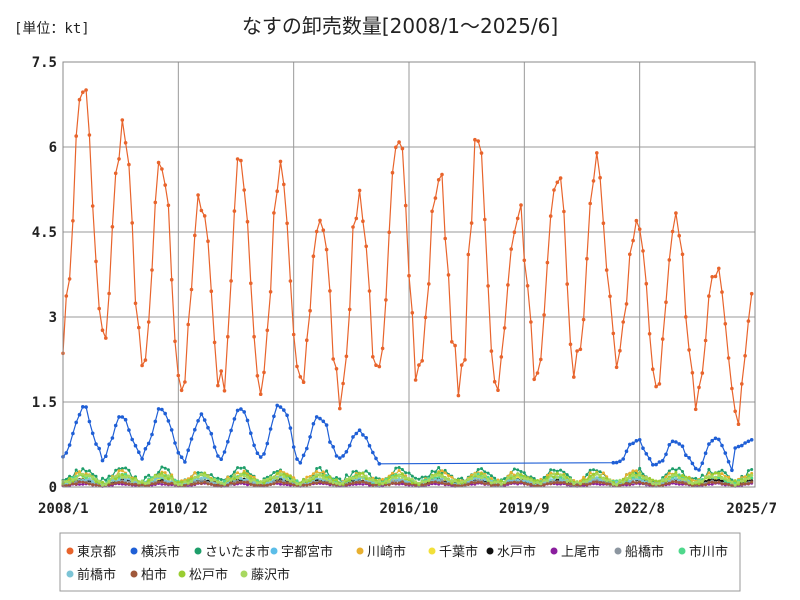  I want to click on series-yokohama-line, so click(407, 438).